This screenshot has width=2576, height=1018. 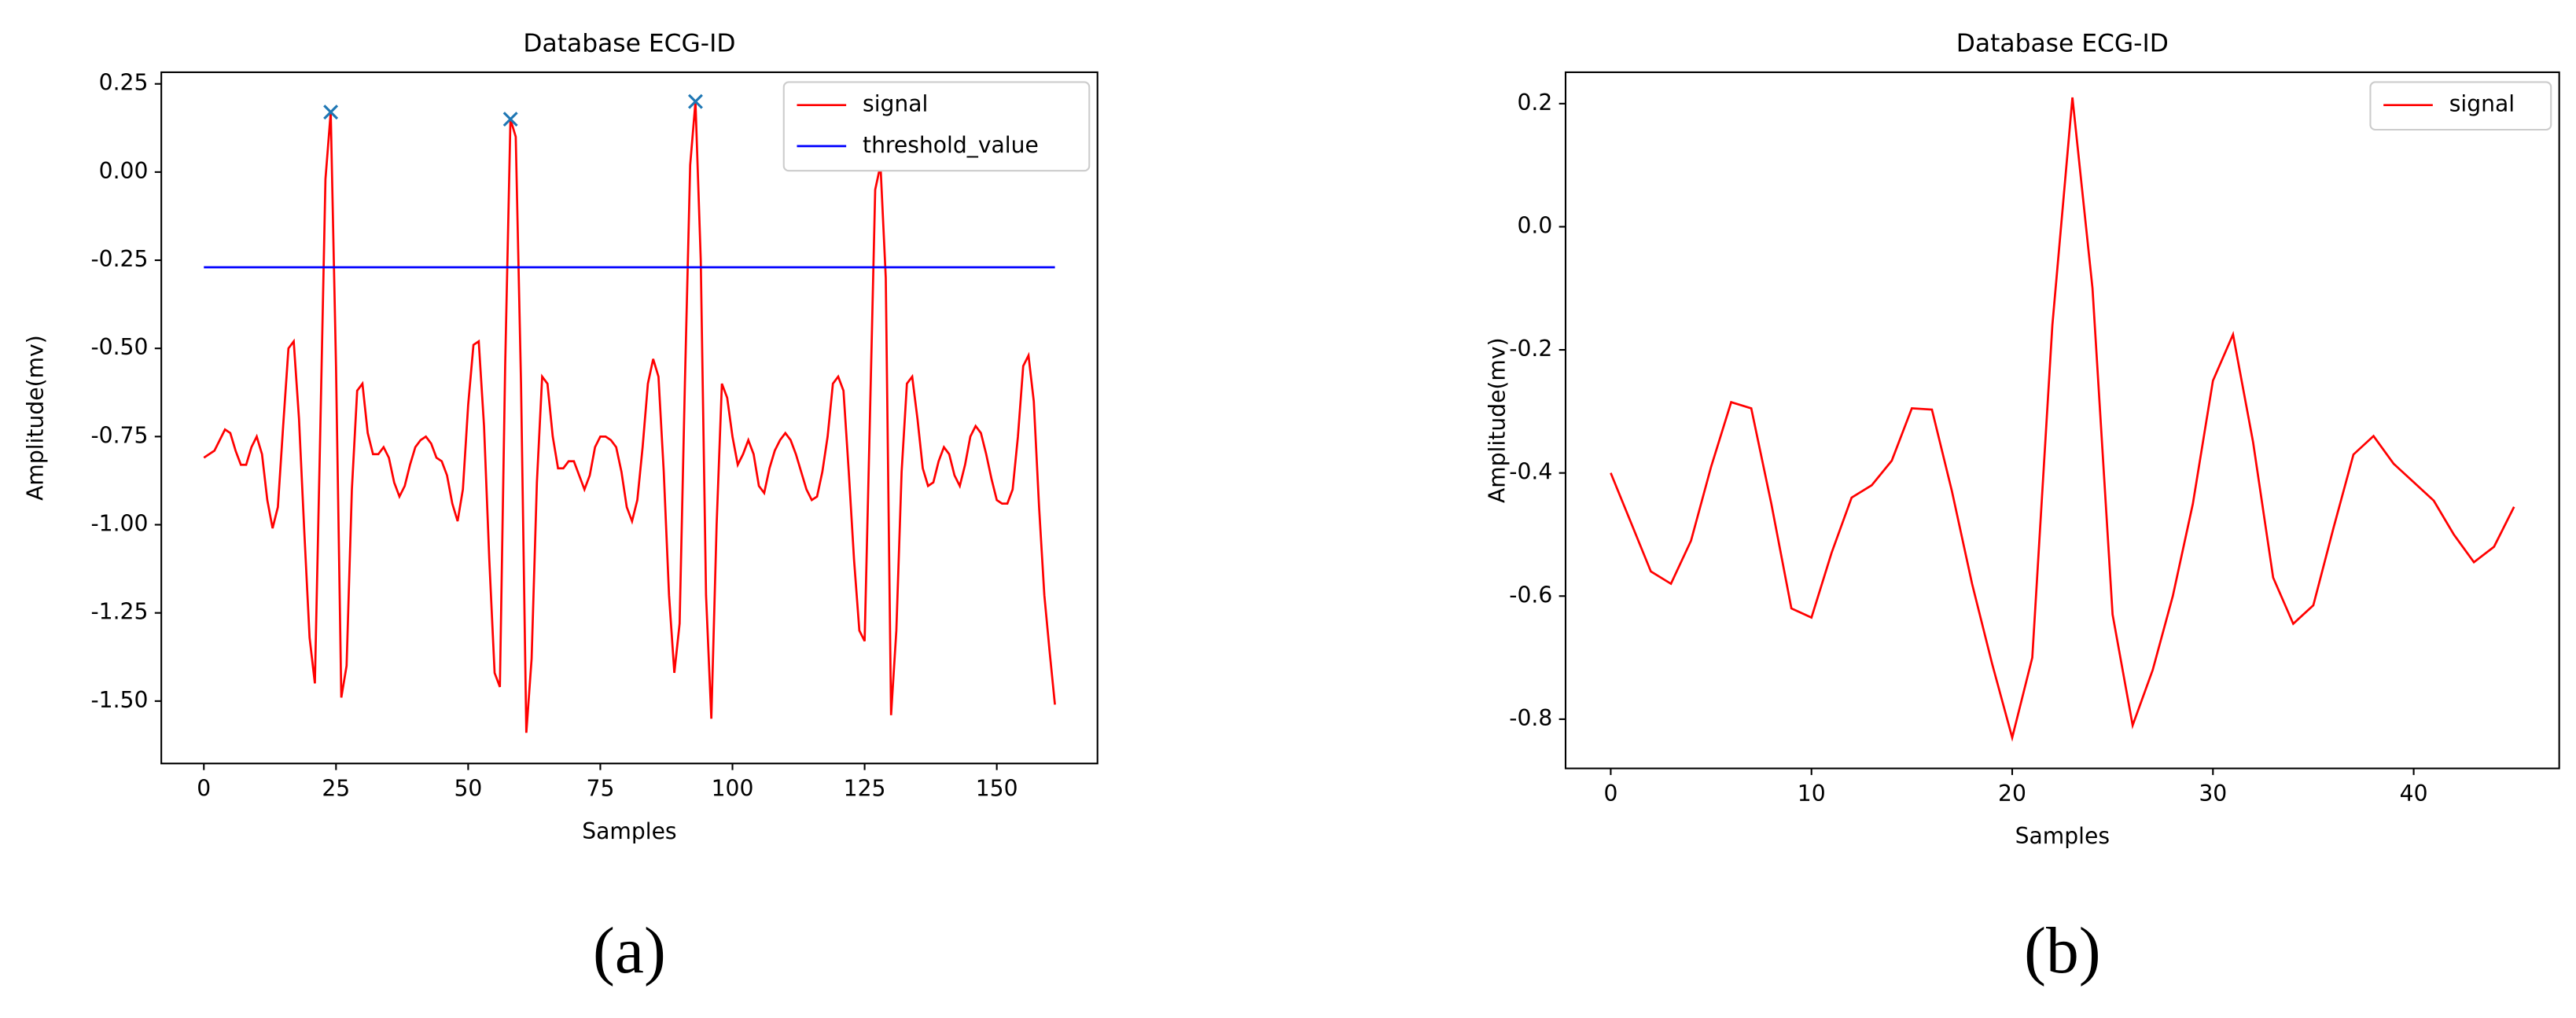 What do you see at coordinates (1531, 472) in the screenshot?
I see `y-tick-label: -0.4` at bounding box center [1531, 472].